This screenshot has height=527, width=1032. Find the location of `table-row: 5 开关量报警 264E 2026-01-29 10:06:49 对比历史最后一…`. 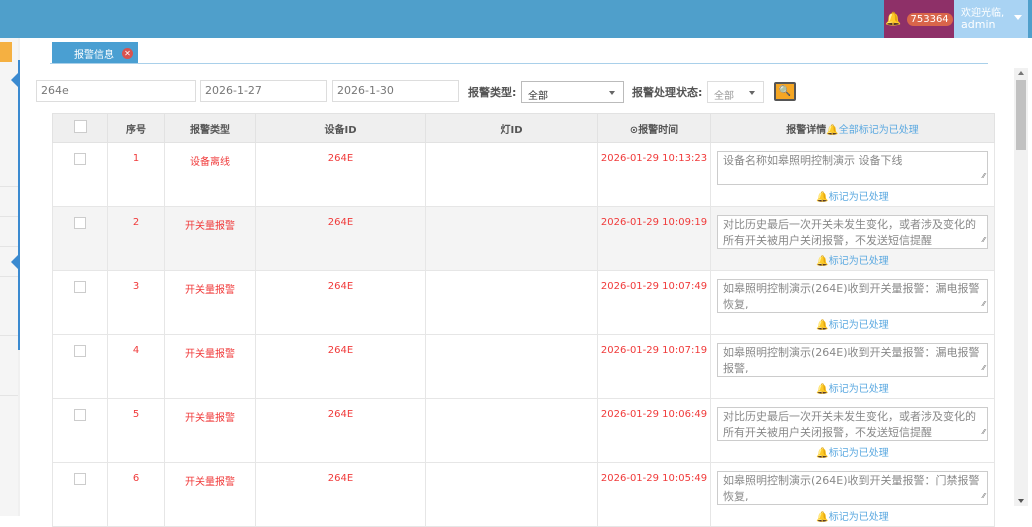

table-row: 5 开关量报警 264E 2026-01-29 10:06:49 对比历史最后一… is located at coordinates (523, 430).